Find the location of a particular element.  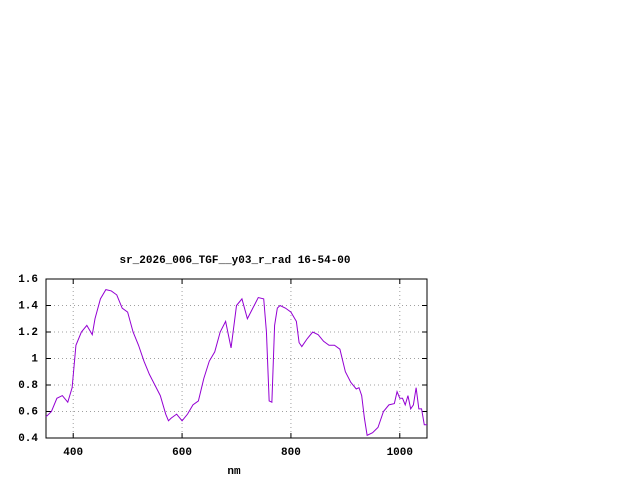

y-tick-label: 0.6 is located at coordinates (28, 412).